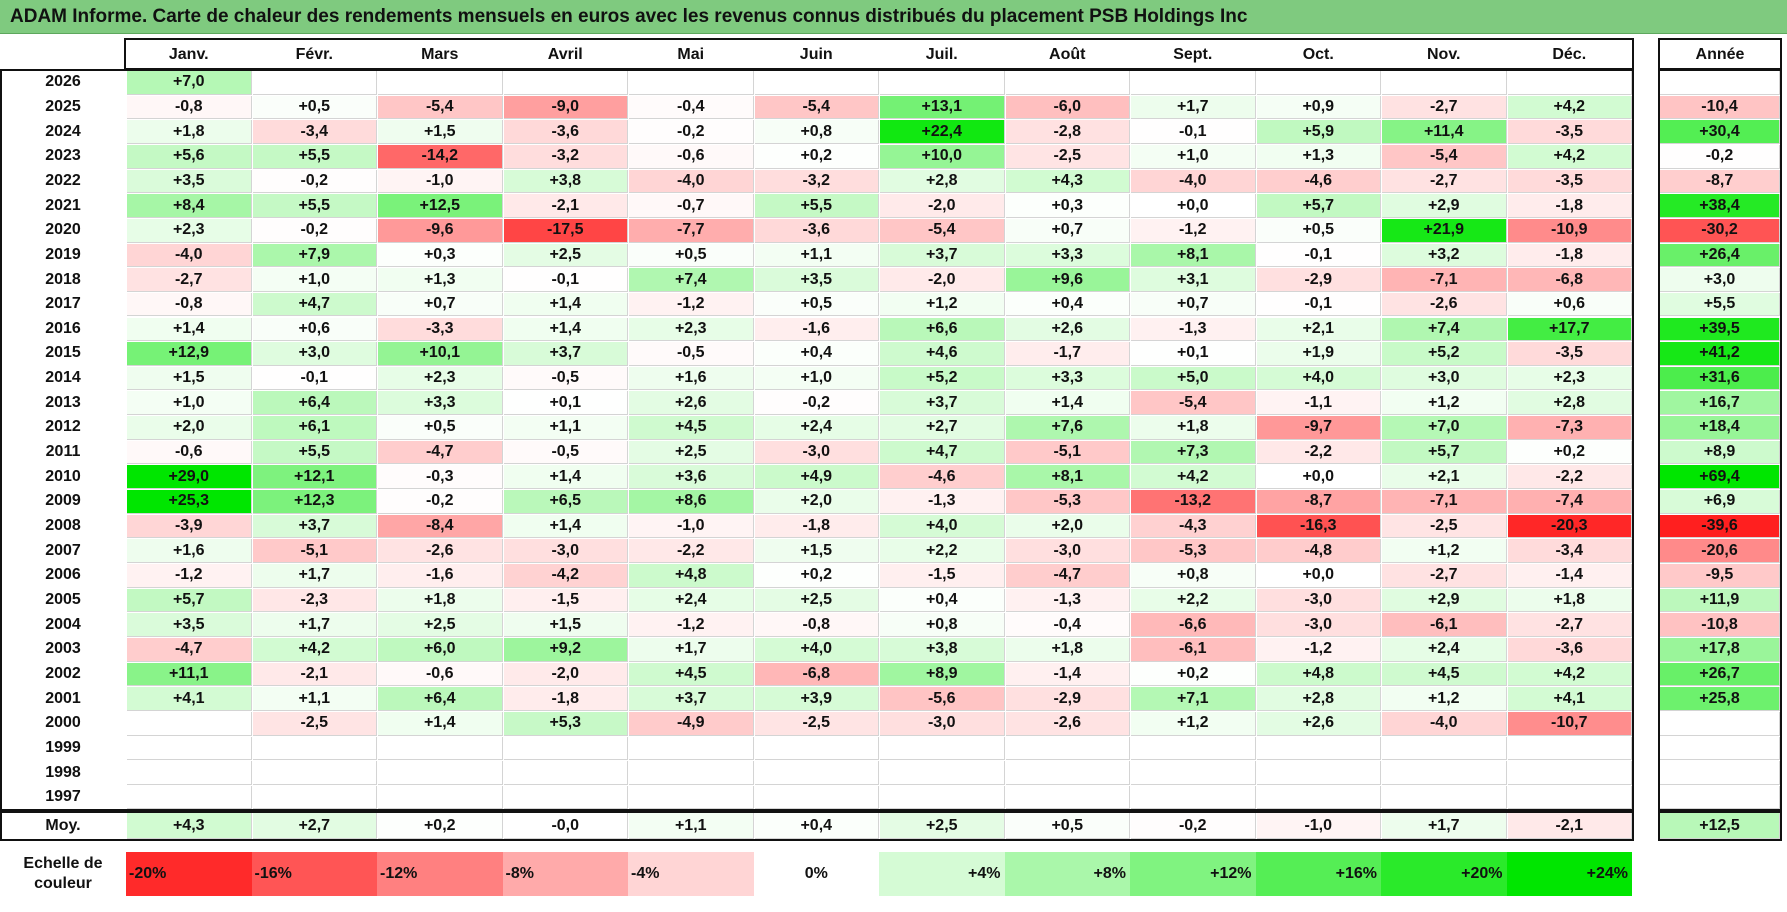 This screenshot has width=1787, height=912. Describe the element at coordinates (1720, 428) in the screenshot. I see `annual-cell: +18,4` at that location.